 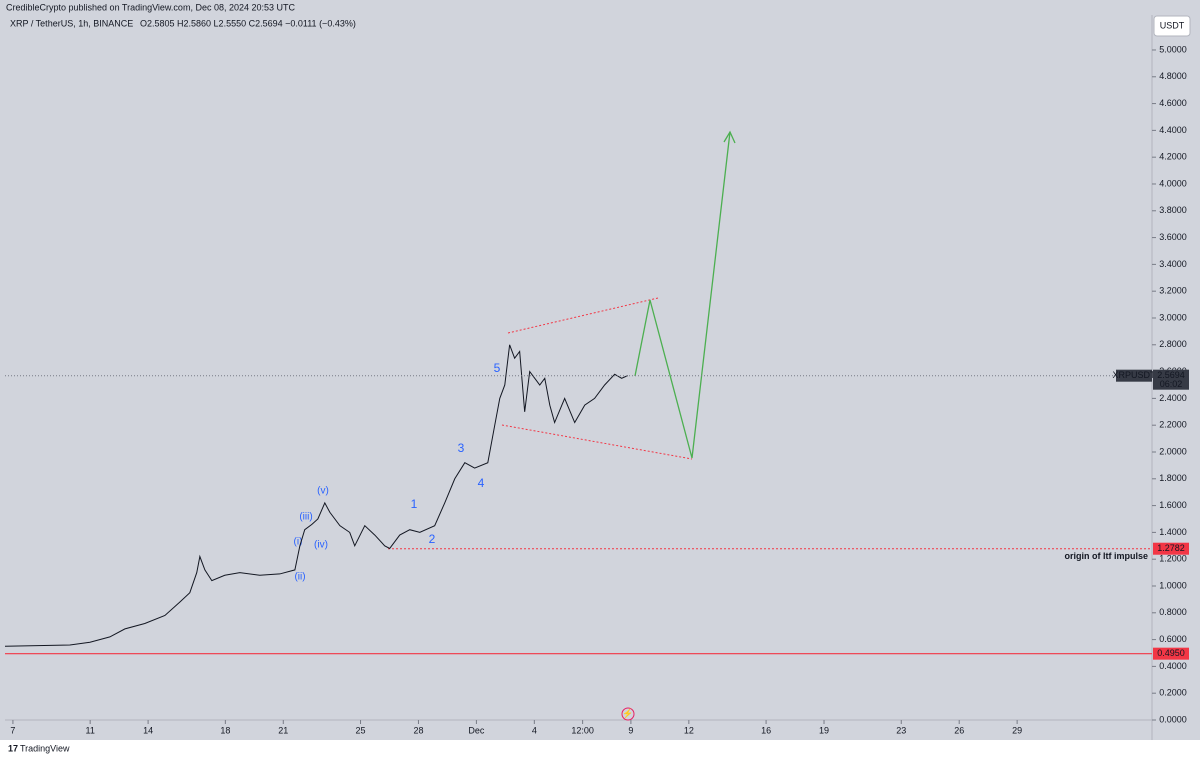 I want to click on x-tick-label: 28, so click(x=418, y=730).